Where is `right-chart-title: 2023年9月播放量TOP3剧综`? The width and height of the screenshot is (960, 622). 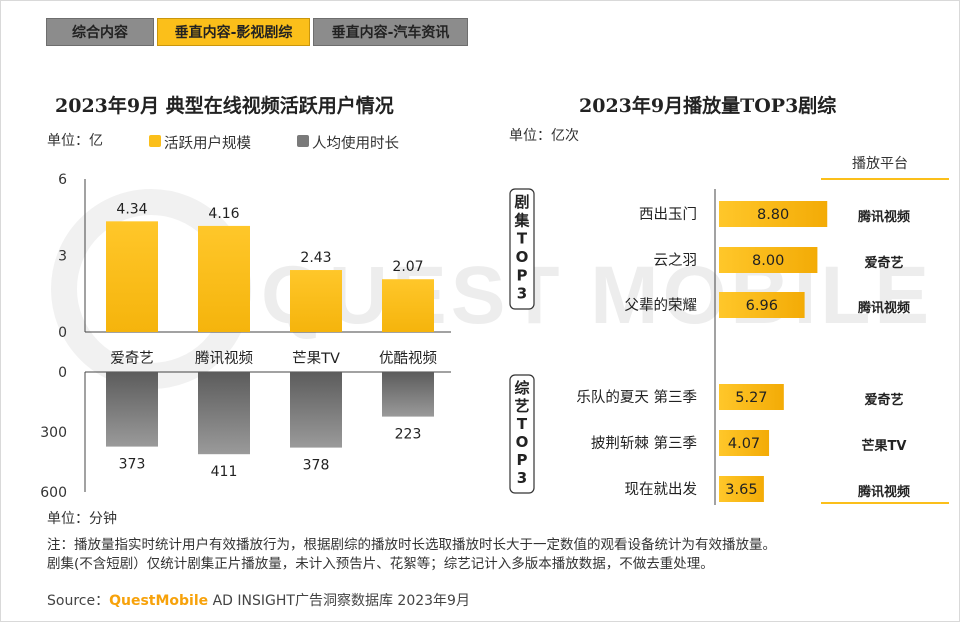
right-chart-title: 2023年9月播放量TOP3剧综 is located at coordinates (708, 106).